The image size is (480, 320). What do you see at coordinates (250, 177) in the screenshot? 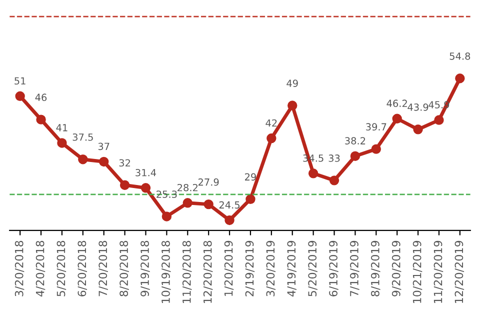
I see `data-label: 29` at bounding box center [250, 177].